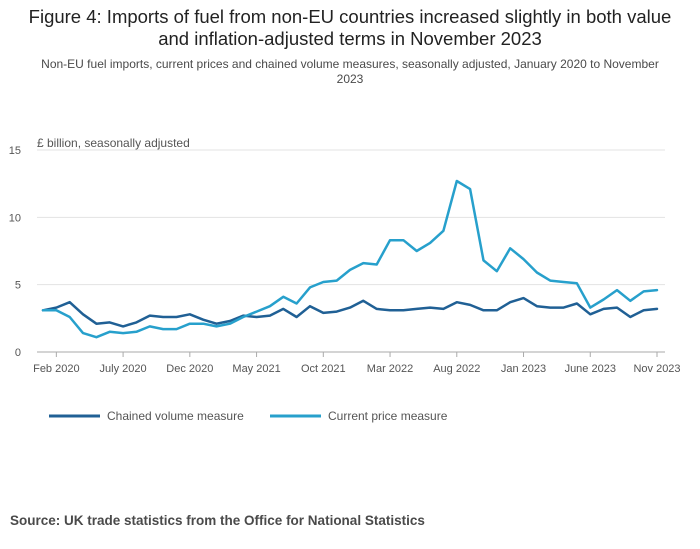  Describe the element at coordinates (15, 218) in the screenshot. I see `y-tick-label: 10` at that location.